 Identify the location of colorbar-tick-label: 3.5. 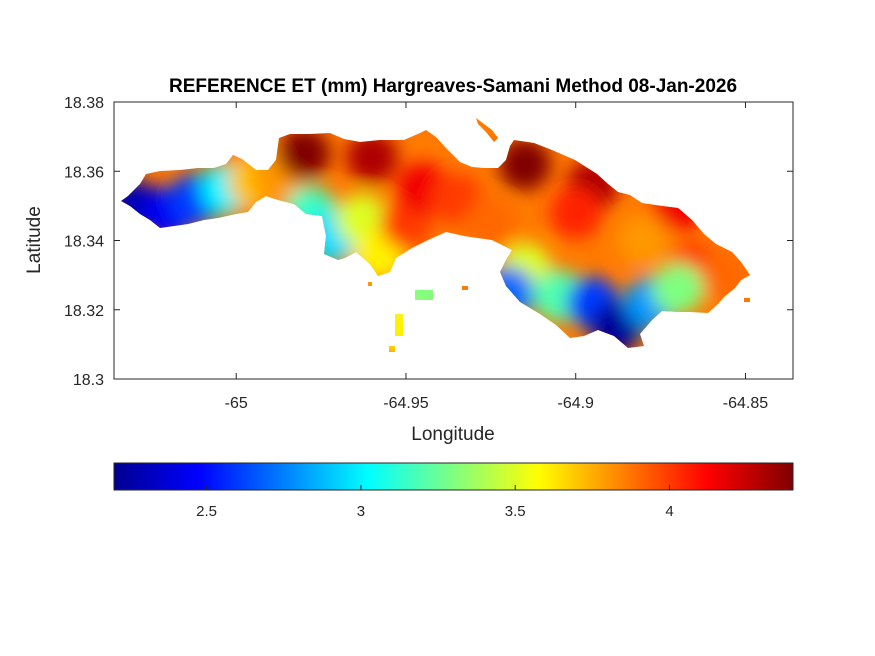
(515, 511).